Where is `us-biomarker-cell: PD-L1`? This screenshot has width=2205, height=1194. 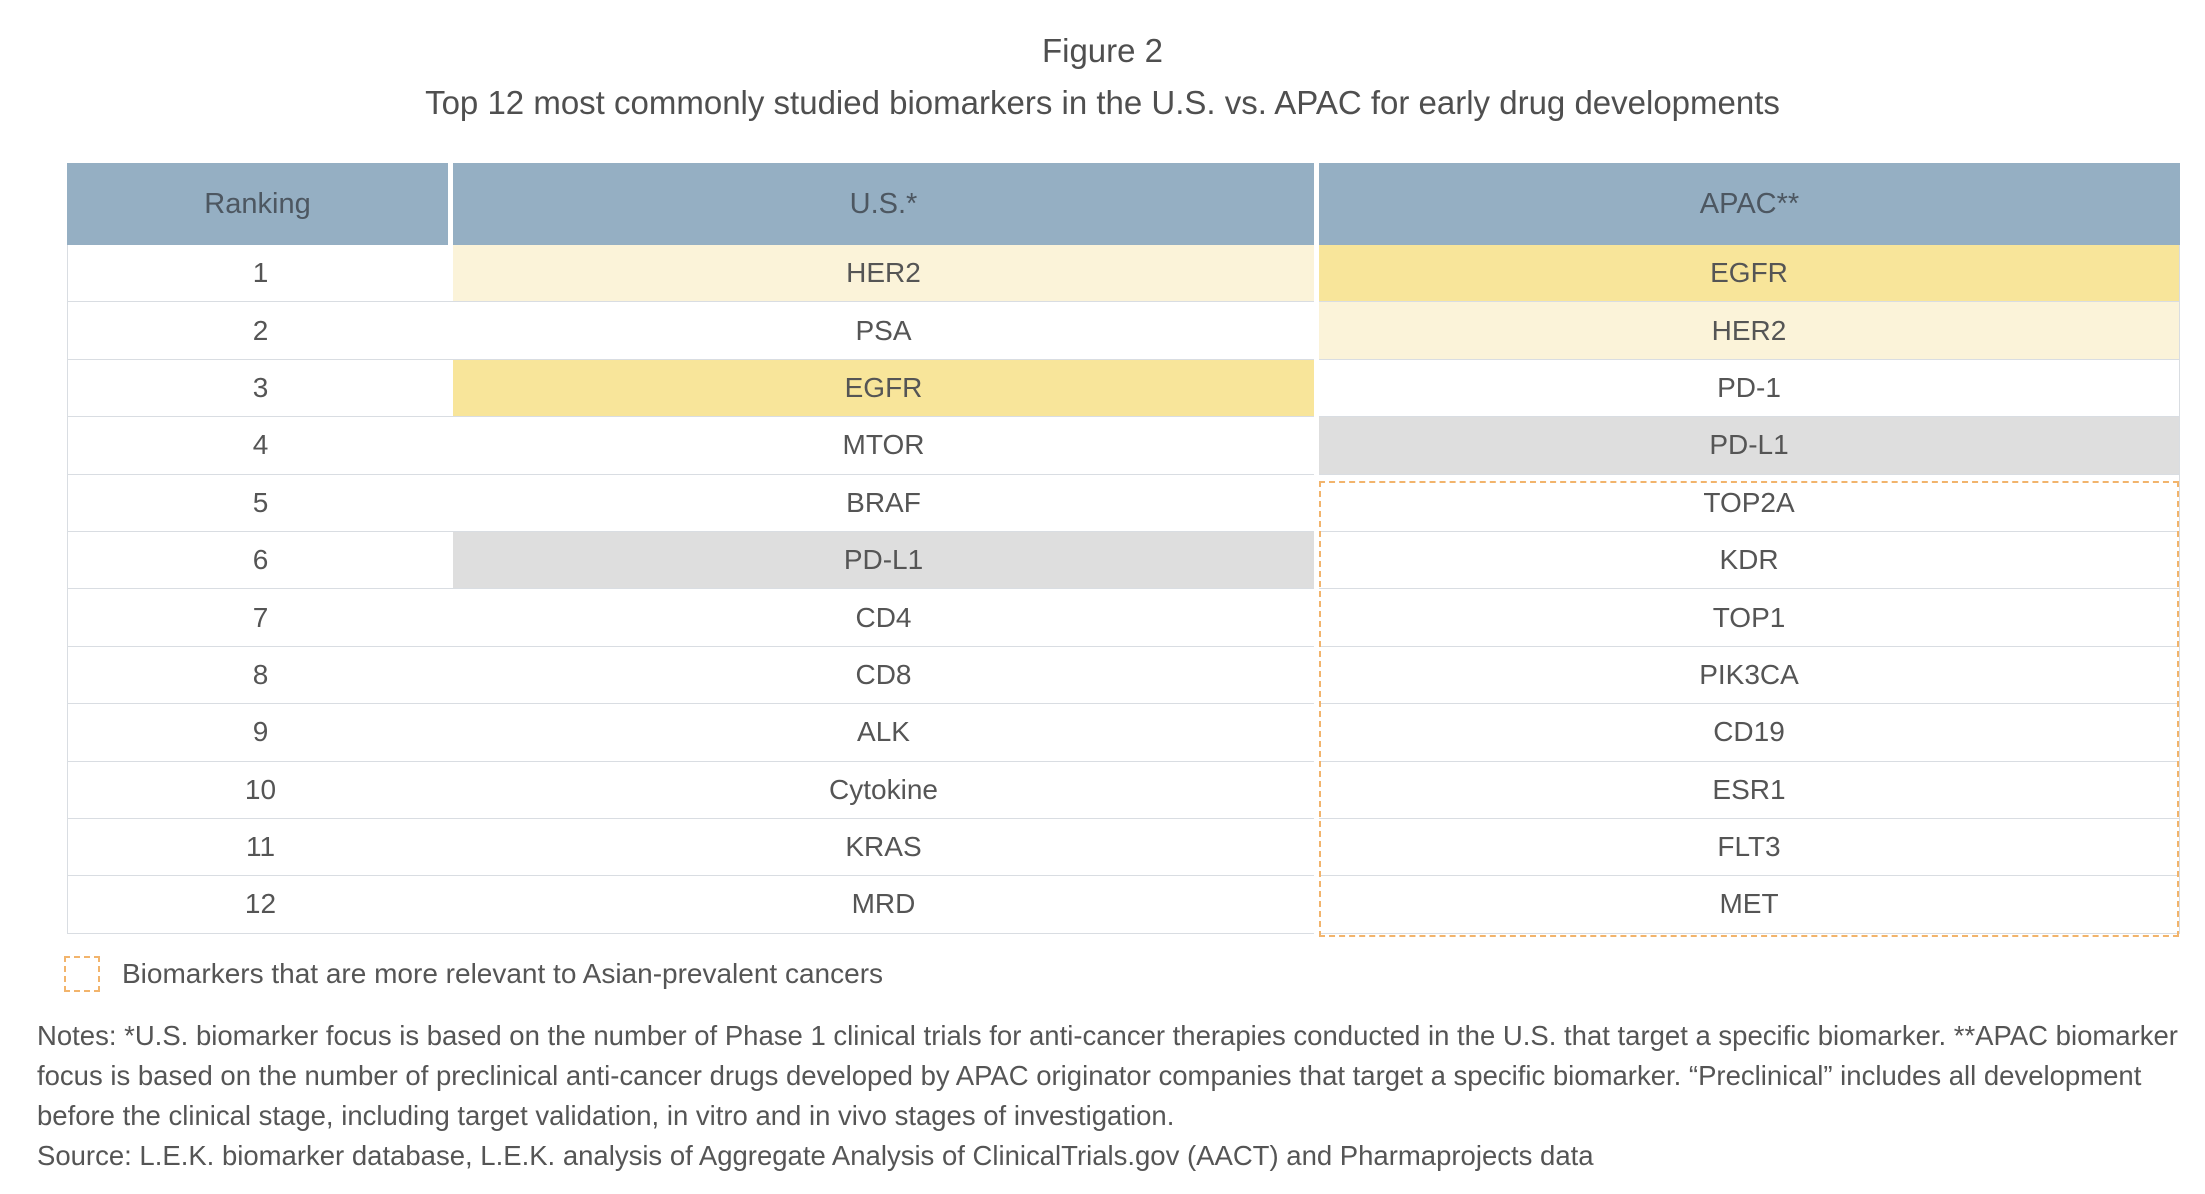 us-biomarker-cell: PD-L1 is located at coordinates (883, 560).